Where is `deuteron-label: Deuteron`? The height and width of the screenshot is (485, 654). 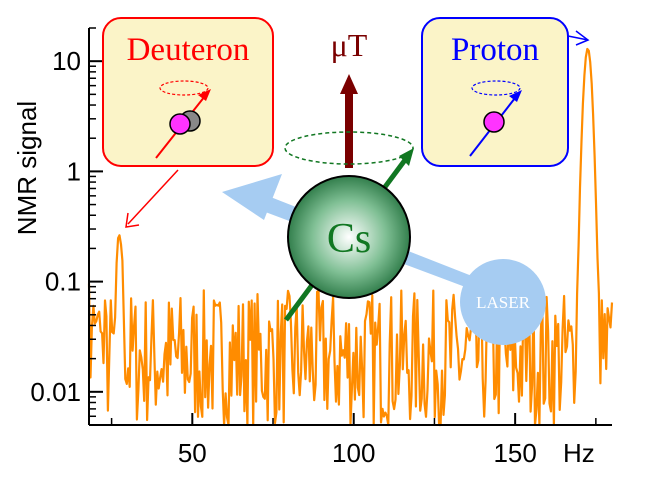 deuteron-label: Deuteron is located at coordinates (188, 50).